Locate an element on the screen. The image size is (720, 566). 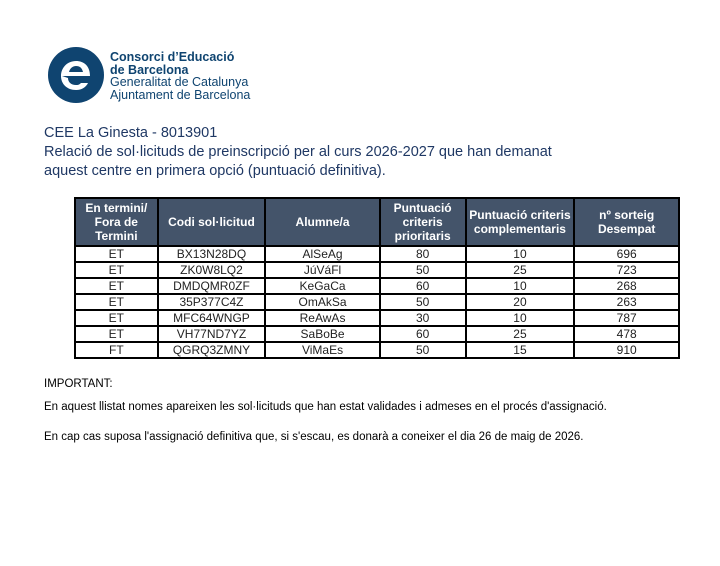
table-cell: OmAkSa is located at coordinates (322, 302).